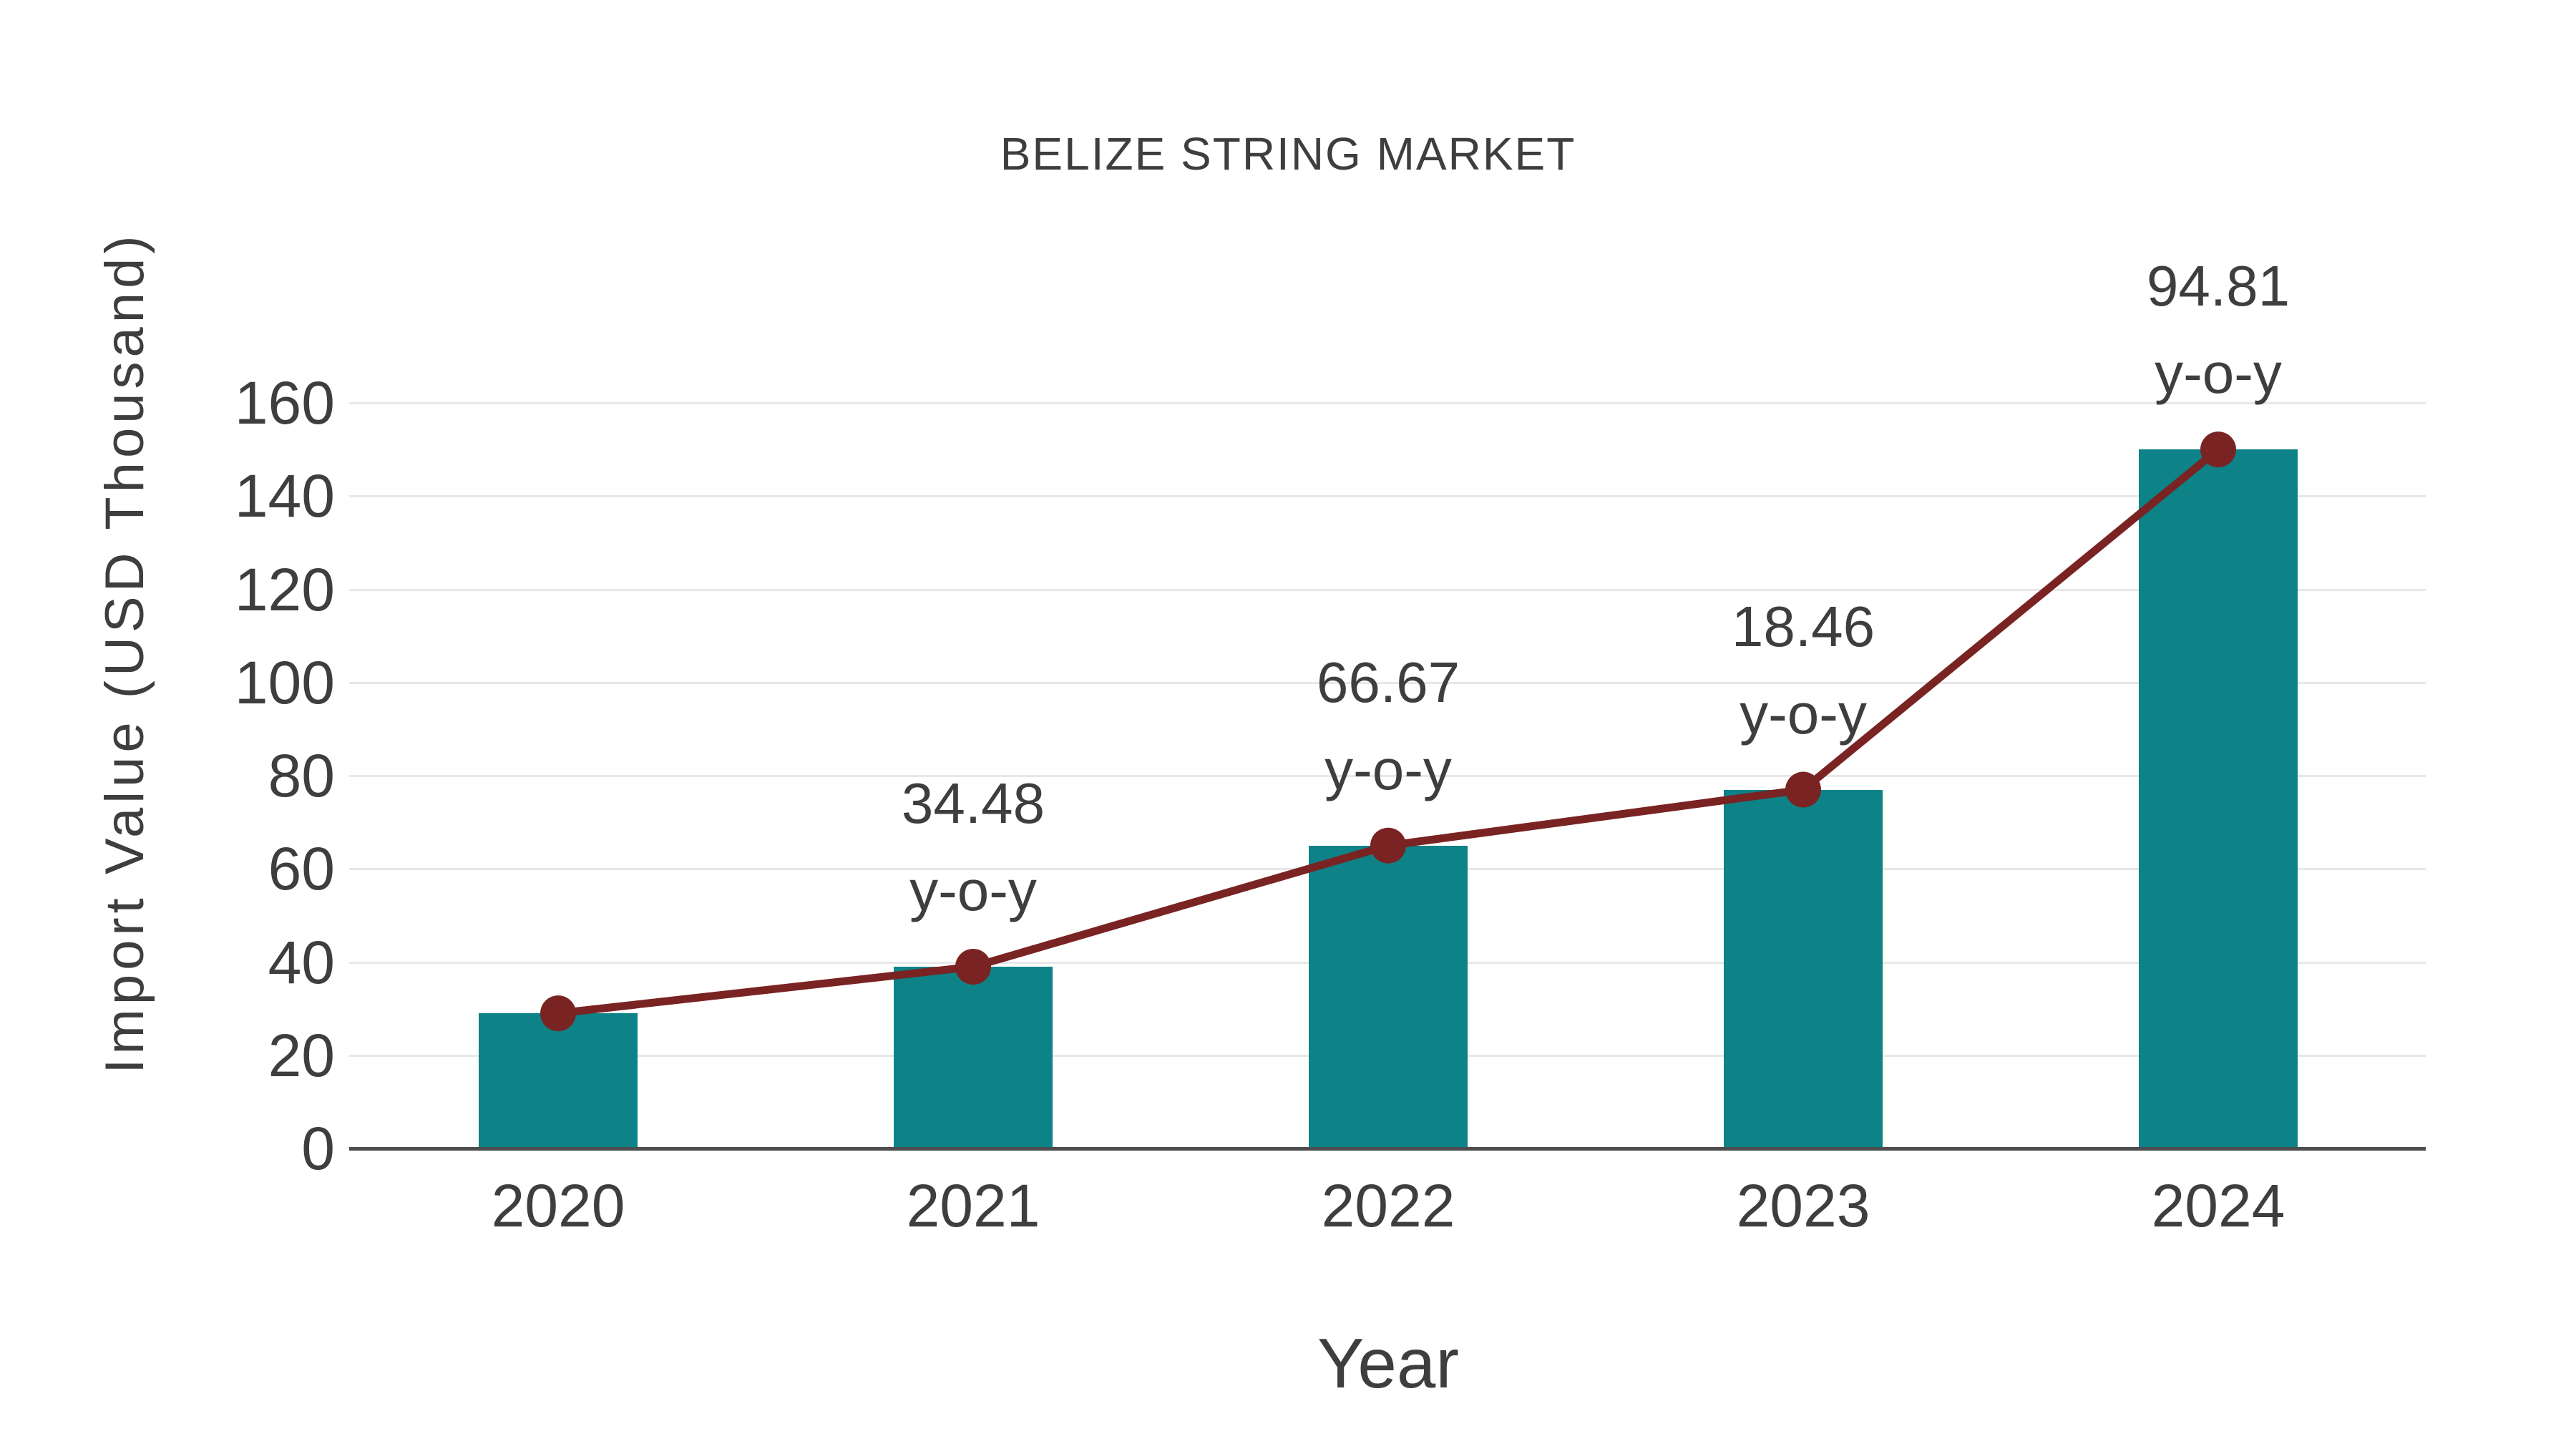 The image size is (2576, 1449). Describe the element at coordinates (301, 775) in the screenshot. I see `y-tick-label-80: 80` at that location.